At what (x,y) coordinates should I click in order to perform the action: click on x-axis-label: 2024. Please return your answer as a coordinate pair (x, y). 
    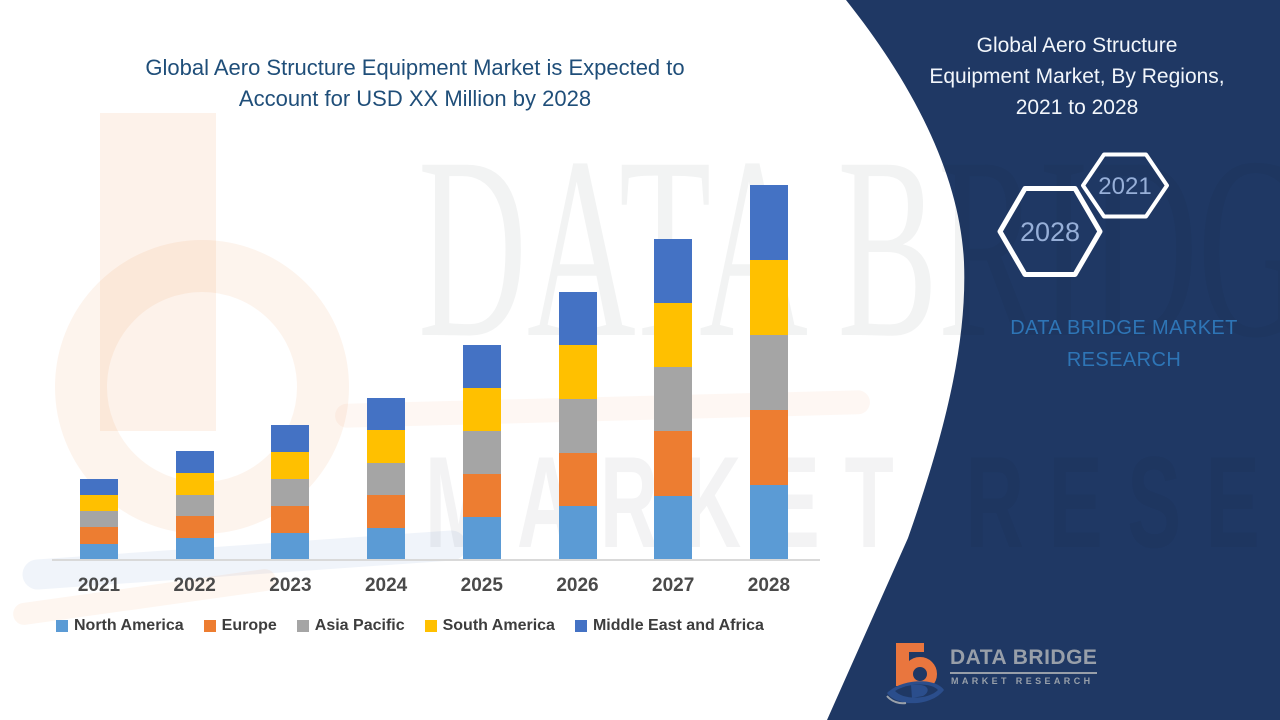
    Looking at the image, I should click on (386, 585).